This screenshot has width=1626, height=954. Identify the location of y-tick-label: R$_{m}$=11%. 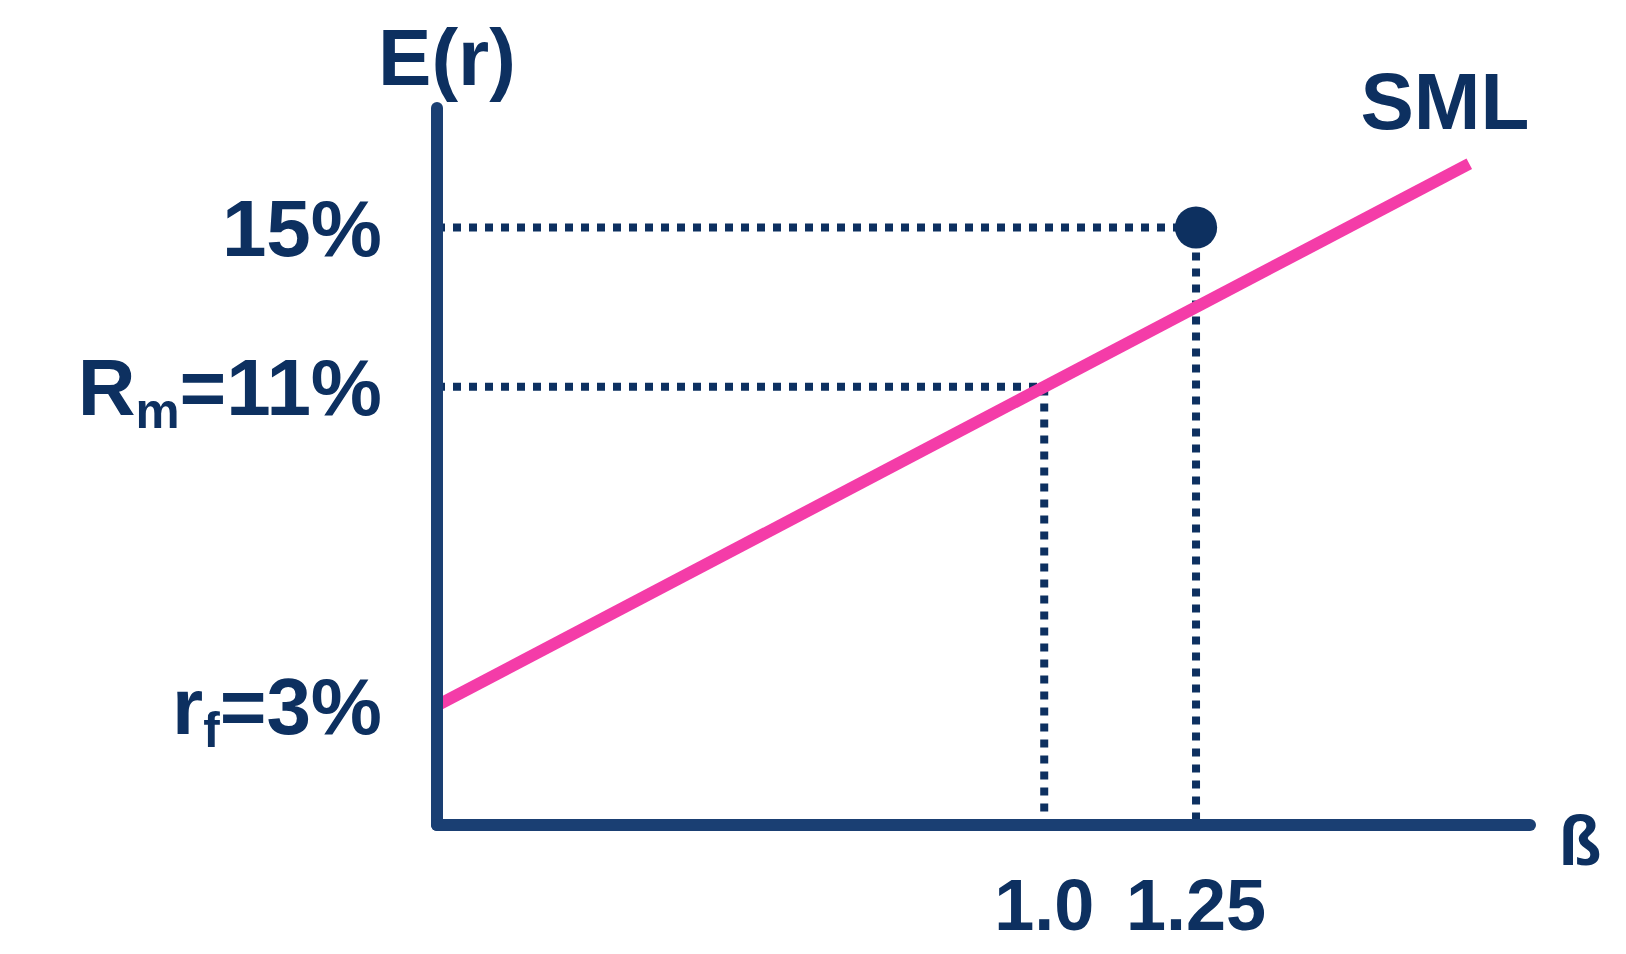
(229, 390).